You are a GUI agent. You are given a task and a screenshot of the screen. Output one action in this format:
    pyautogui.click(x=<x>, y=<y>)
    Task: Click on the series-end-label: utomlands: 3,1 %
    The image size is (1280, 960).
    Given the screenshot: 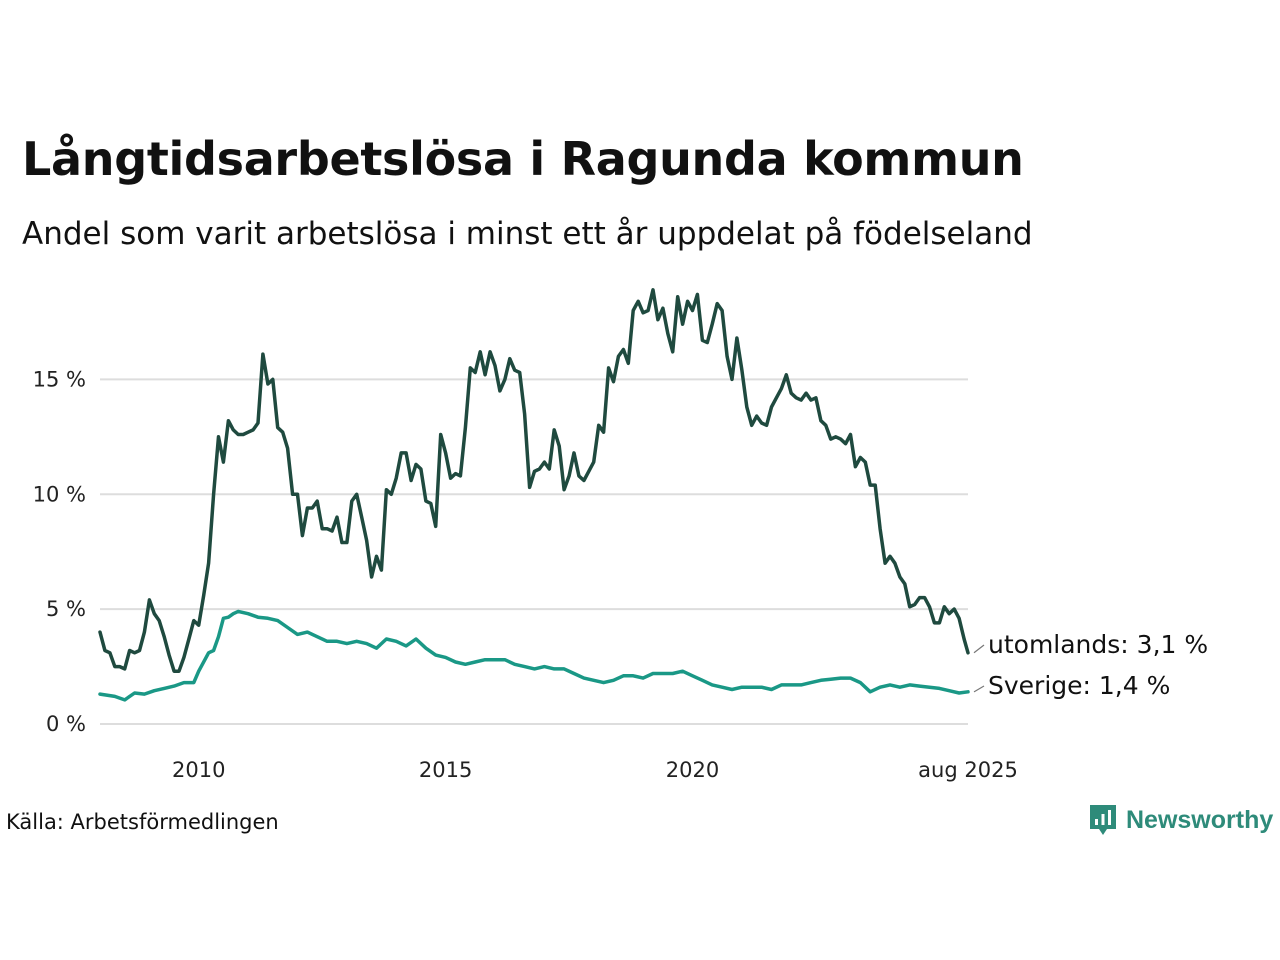 What is the action you would take?
    pyautogui.click(x=1098, y=644)
    